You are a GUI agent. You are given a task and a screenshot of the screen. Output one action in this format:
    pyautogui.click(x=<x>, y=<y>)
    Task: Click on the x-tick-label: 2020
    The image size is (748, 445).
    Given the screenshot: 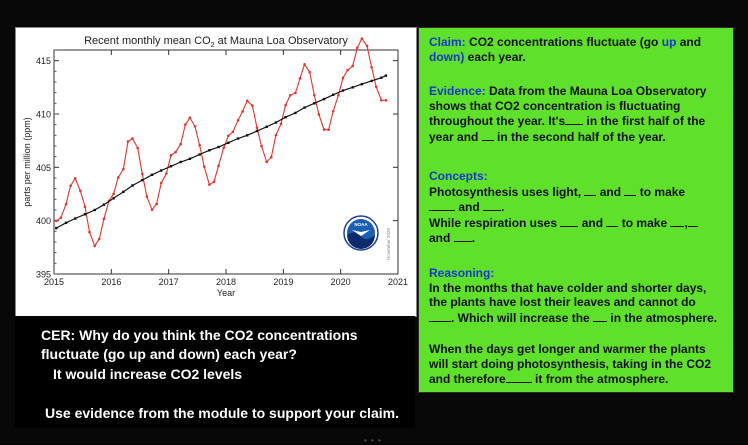 What is the action you would take?
    pyautogui.click(x=341, y=282)
    